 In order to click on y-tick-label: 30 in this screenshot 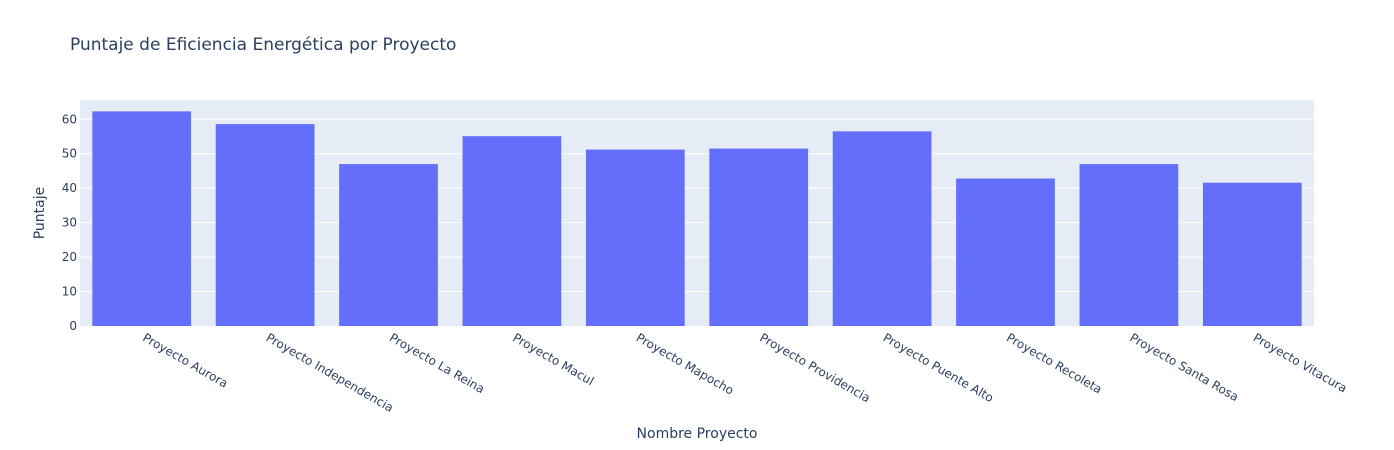, I will do `click(69, 223)`.